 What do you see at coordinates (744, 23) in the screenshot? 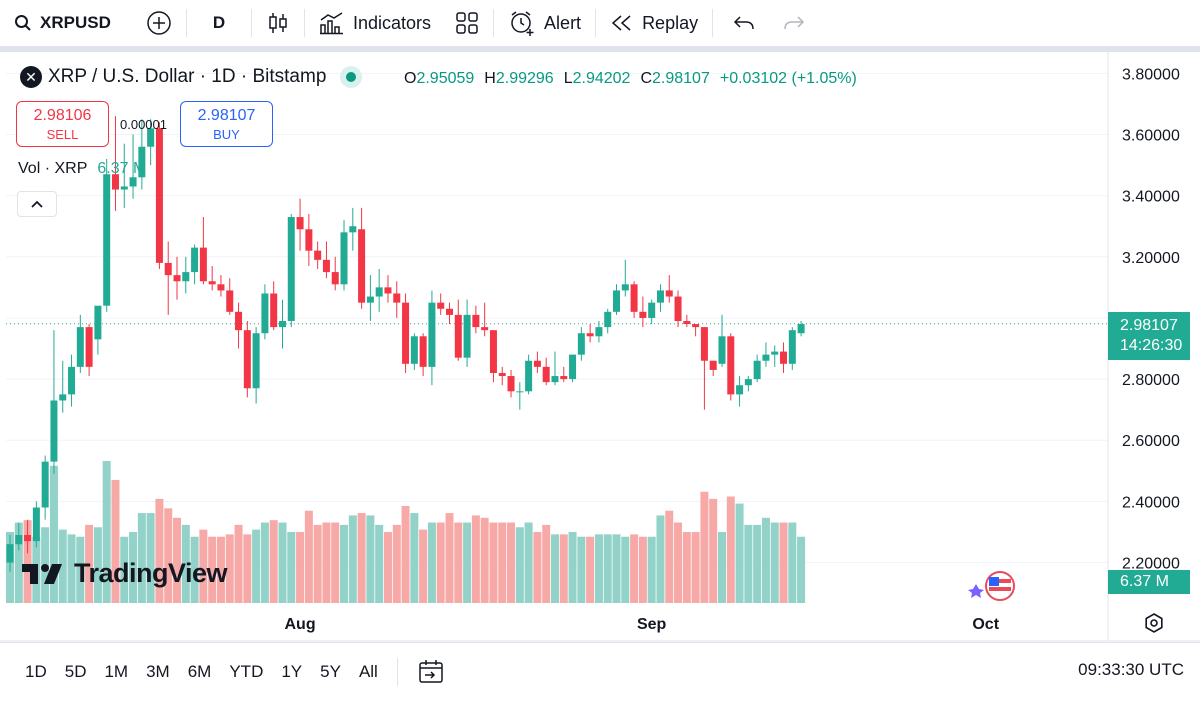
I see `undo-button` at bounding box center [744, 23].